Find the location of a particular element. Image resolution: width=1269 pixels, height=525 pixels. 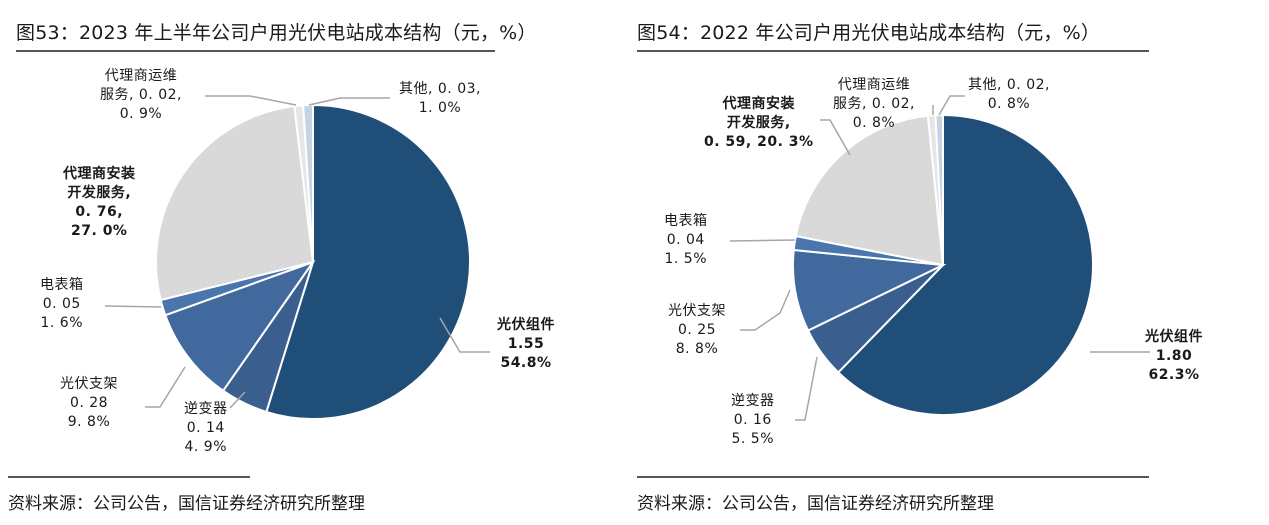

label-percent: 0. 9% is located at coordinates (141, 114).